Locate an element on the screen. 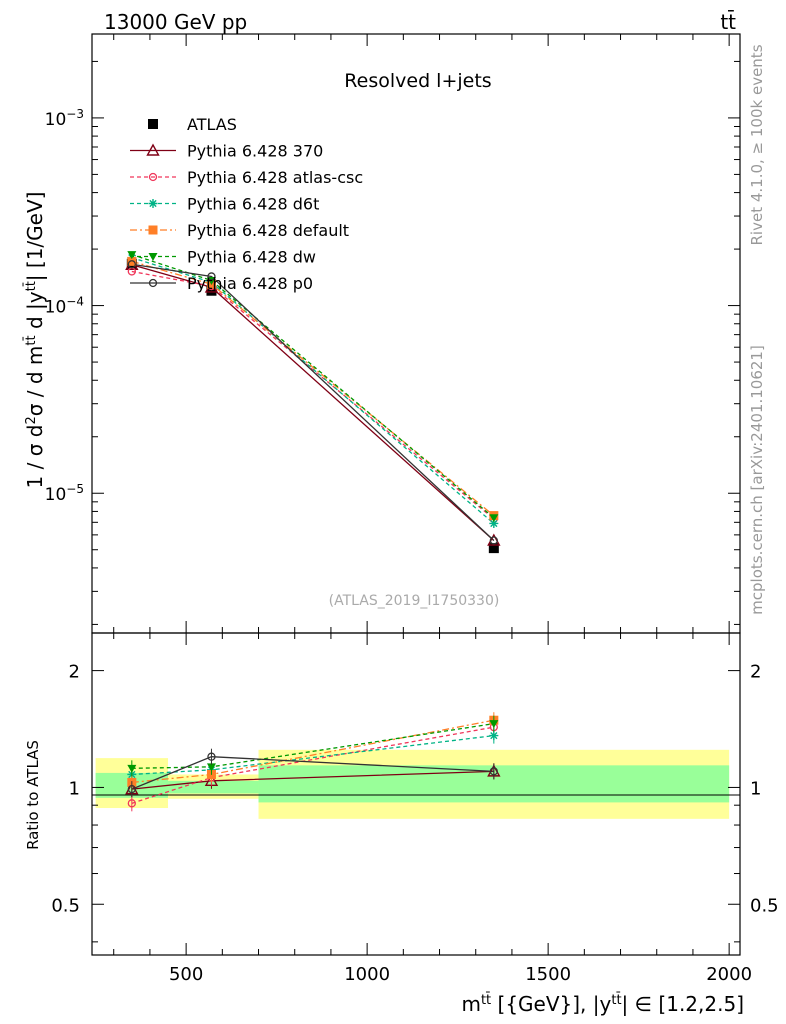  ratio-ytick-label: 0.5 is located at coordinates (65, 905).